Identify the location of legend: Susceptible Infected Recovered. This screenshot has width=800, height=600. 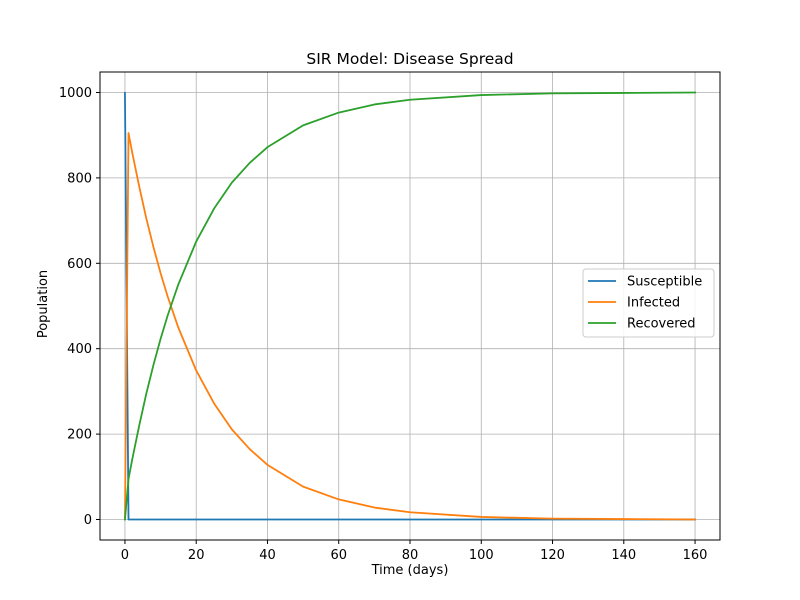
(648, 303).